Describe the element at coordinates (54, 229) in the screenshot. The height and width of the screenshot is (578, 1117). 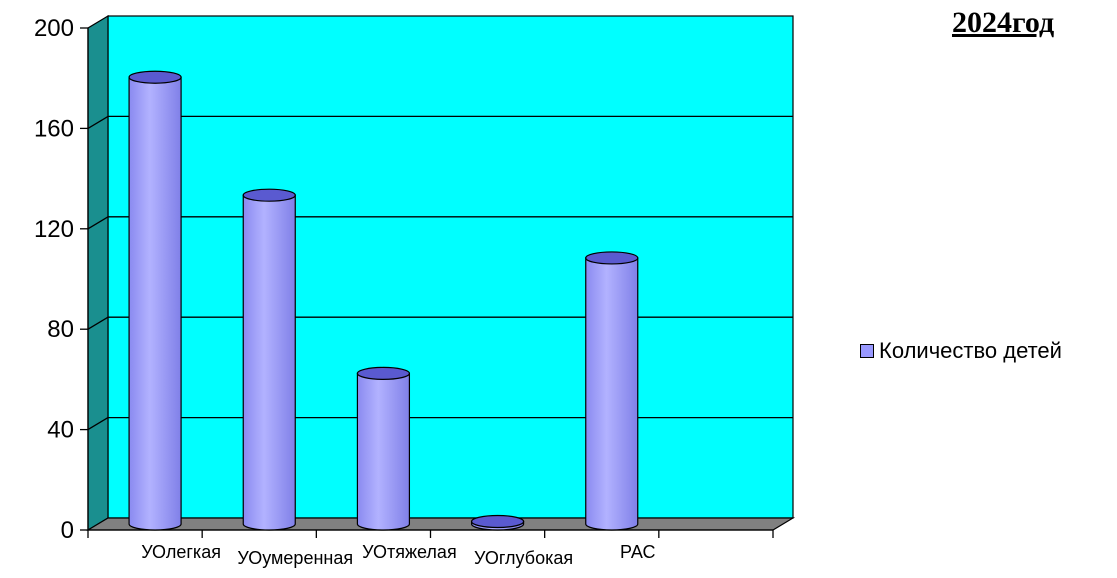
I see `y-tick-label: 120` at that location.